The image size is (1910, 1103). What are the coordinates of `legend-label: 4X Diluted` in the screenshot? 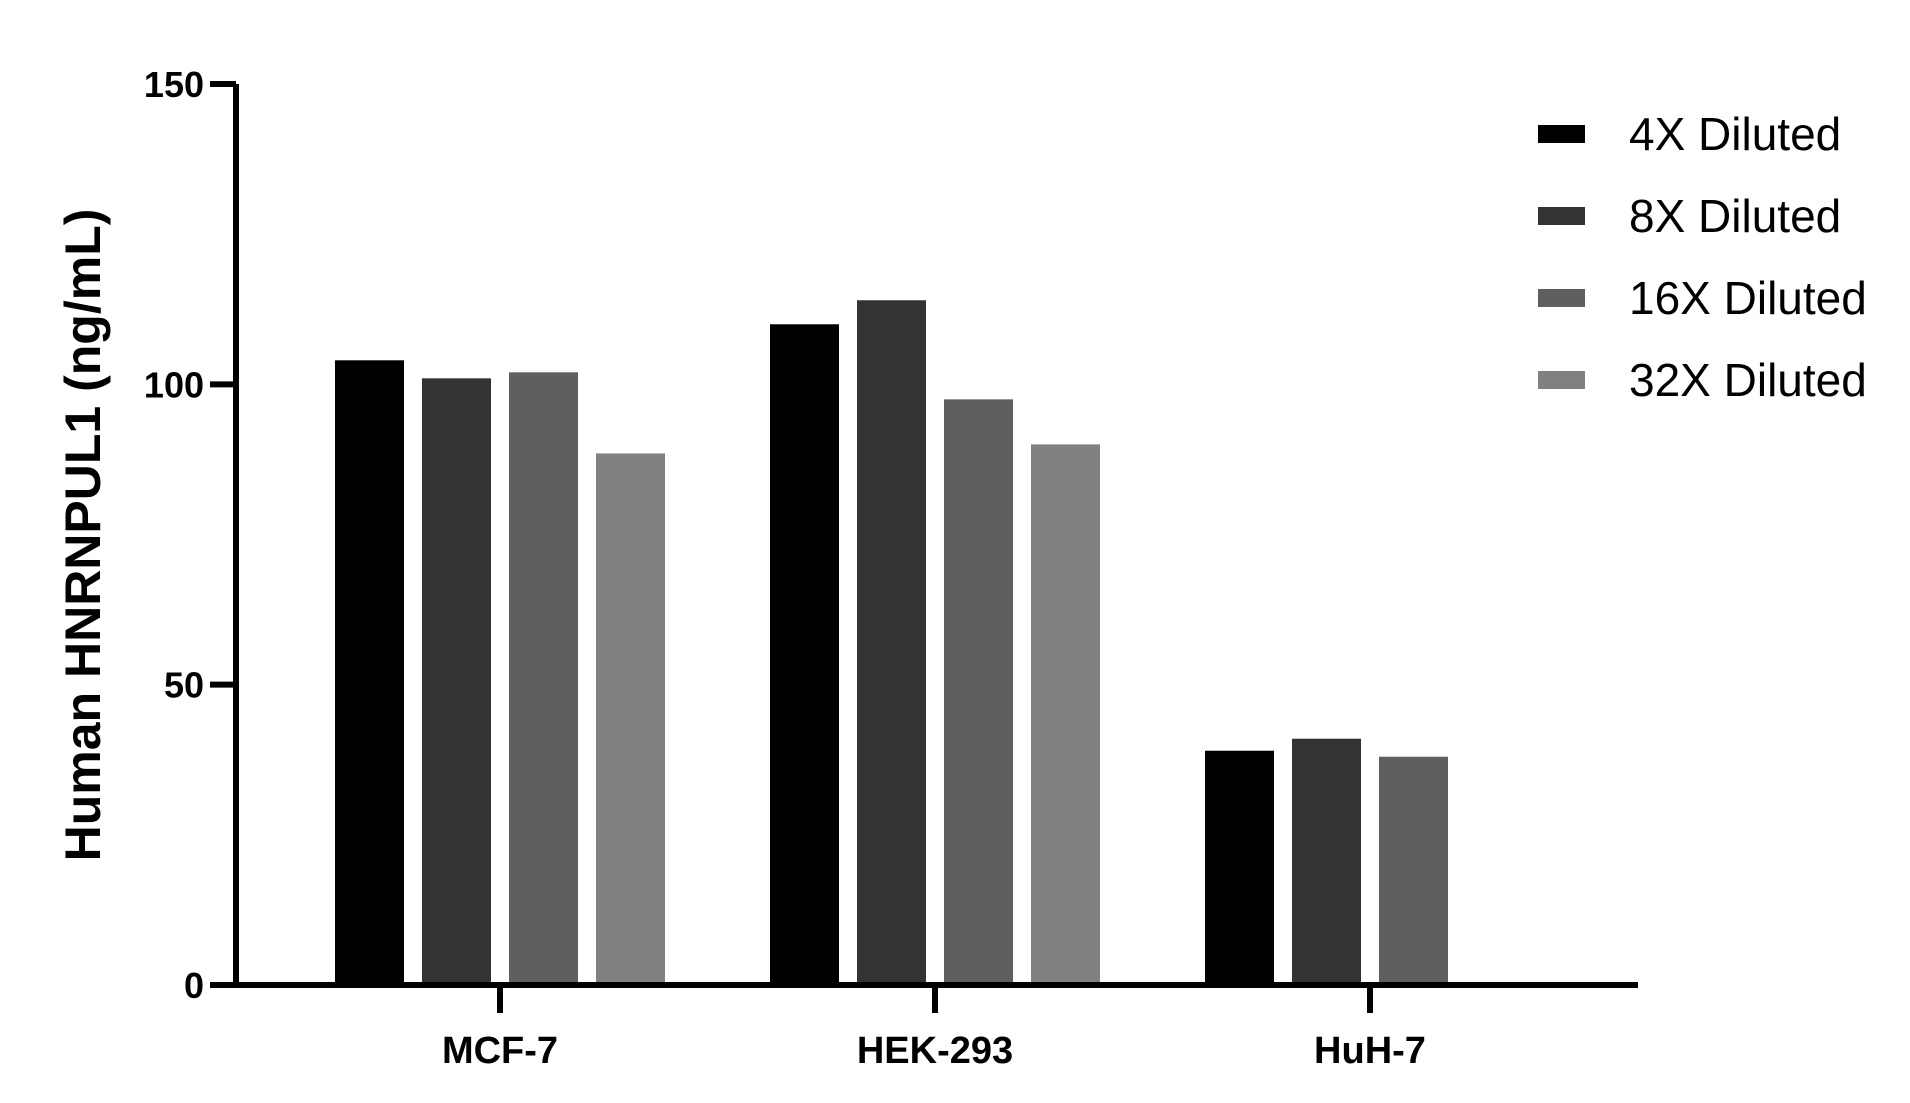 It's located at (1735, 134).